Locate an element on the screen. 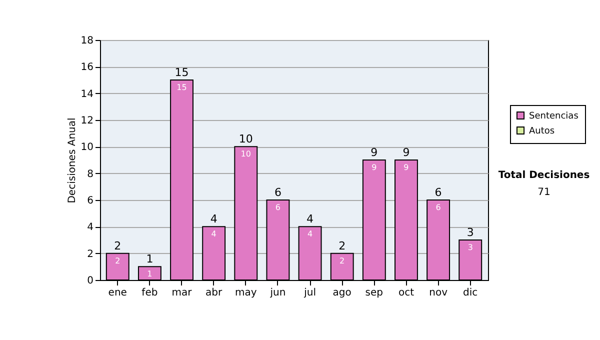 This screenshot has width=600, height=340. text: Total Decisiones is located at coordinates (544, 175).